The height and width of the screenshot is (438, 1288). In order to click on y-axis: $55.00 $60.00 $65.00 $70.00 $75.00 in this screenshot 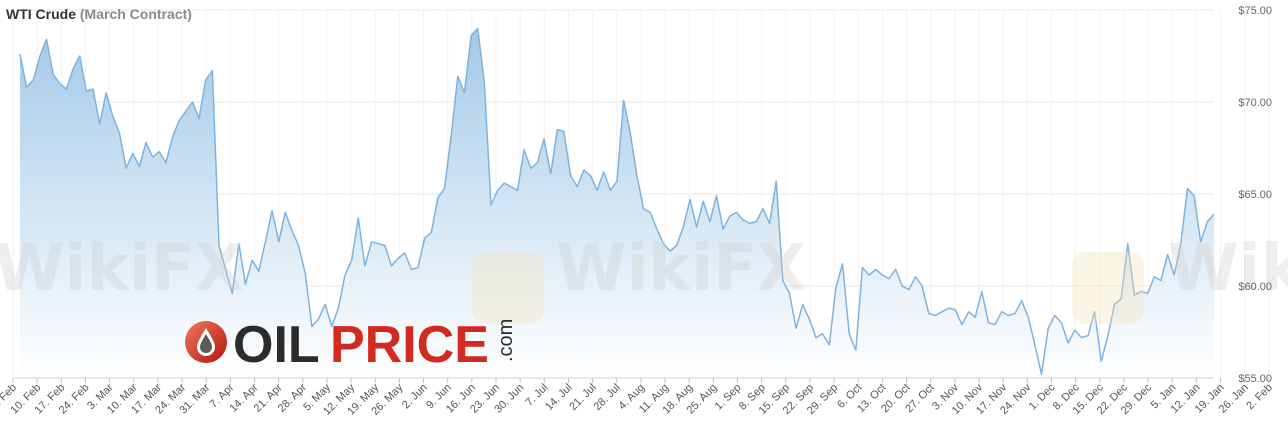, I will do `click(1255, 195)`.